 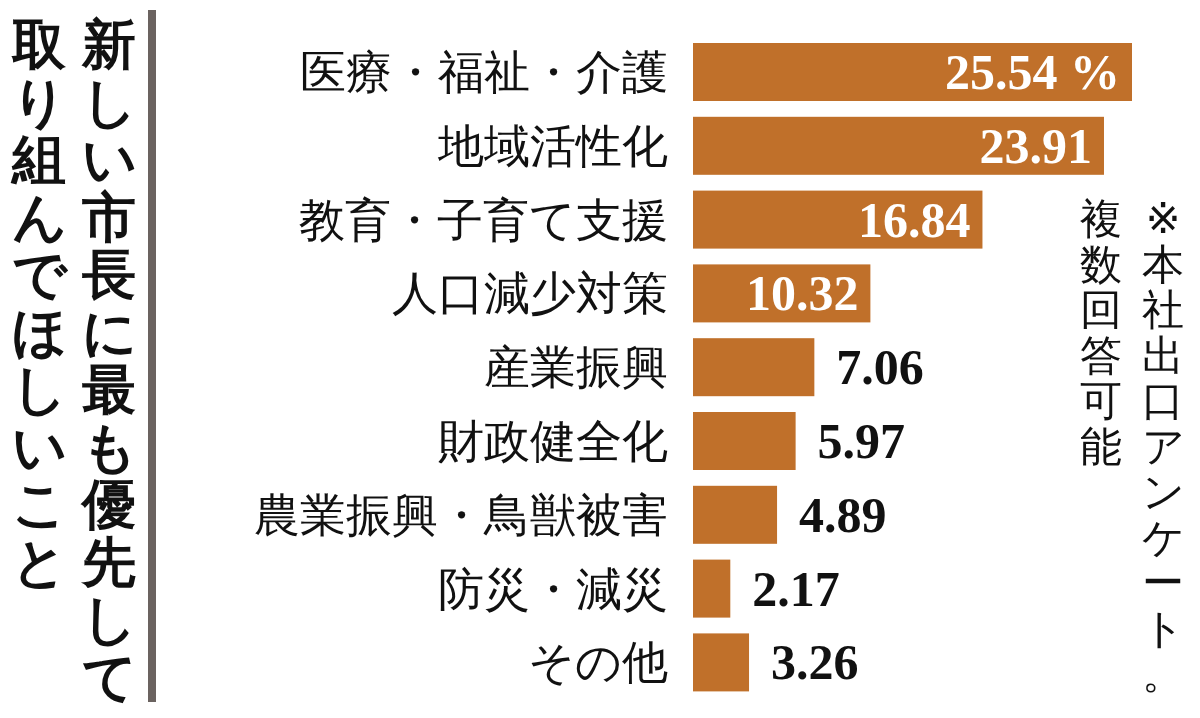 I want to click on y-tick-label: 医療・福祉・介護, so click(x=484, y=72).